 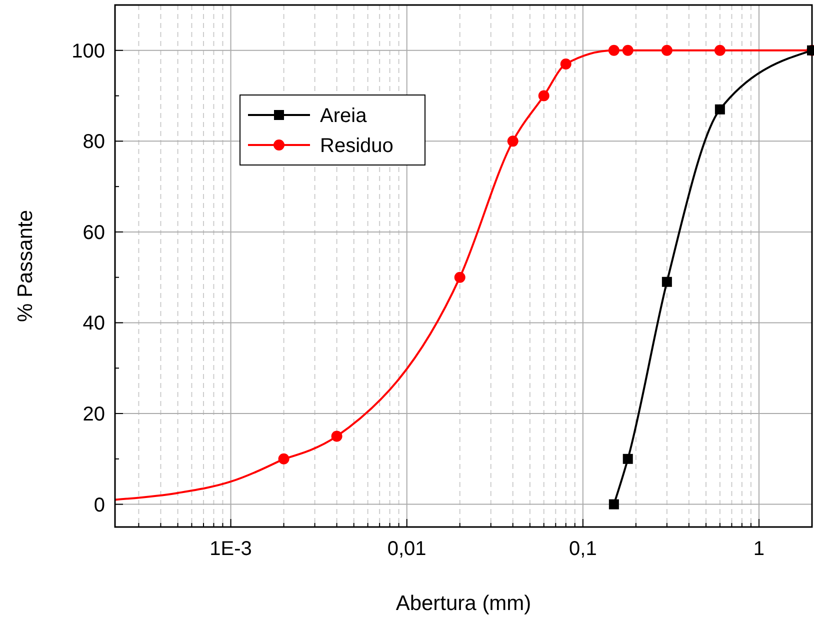 What do you see at coordinates (406, 549) in the screenshot?
I see `x-tick-label: 0,01` at bounding box center [406, 549].